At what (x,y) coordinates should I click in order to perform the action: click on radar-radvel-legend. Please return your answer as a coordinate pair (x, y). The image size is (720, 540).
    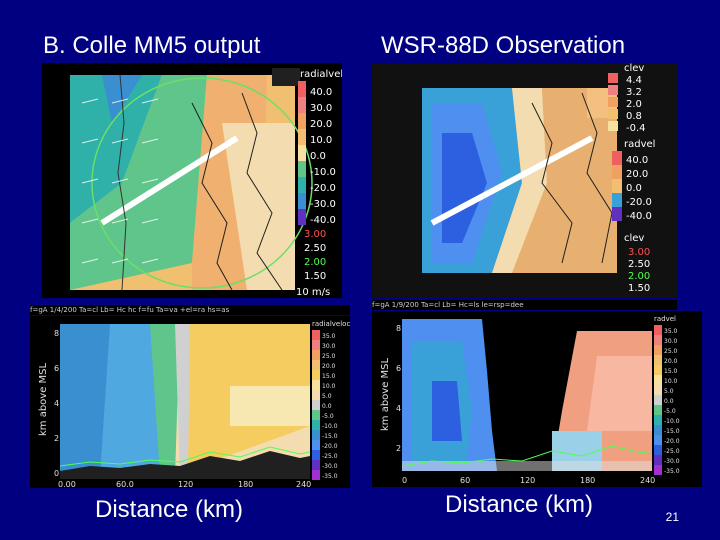
    Looking at the image, I should click on (617, 186).